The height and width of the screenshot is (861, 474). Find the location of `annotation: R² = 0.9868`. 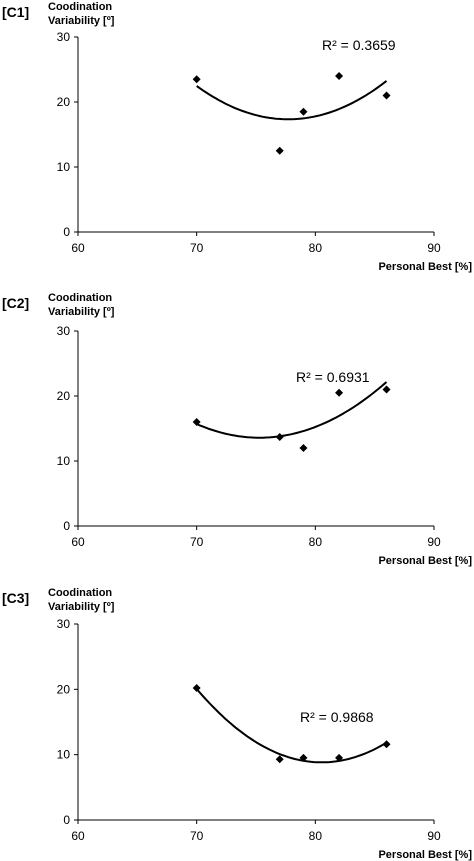

annotation: R² = 0.9868 is located at coordinates (337, 717).